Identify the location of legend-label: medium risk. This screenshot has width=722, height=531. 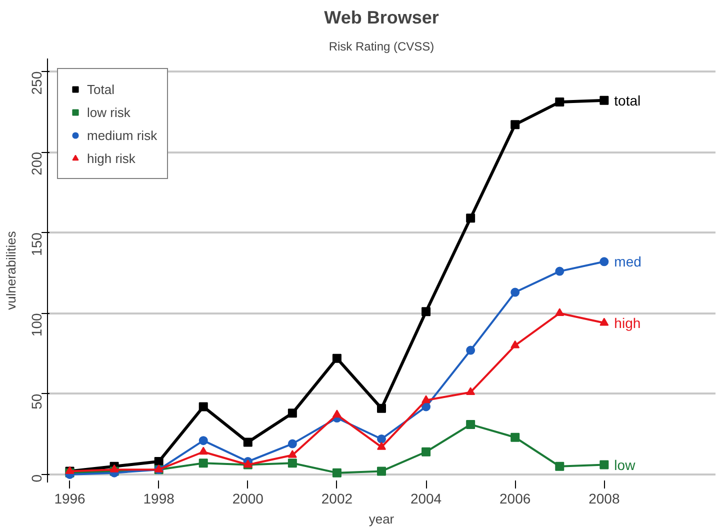
(122, 135).